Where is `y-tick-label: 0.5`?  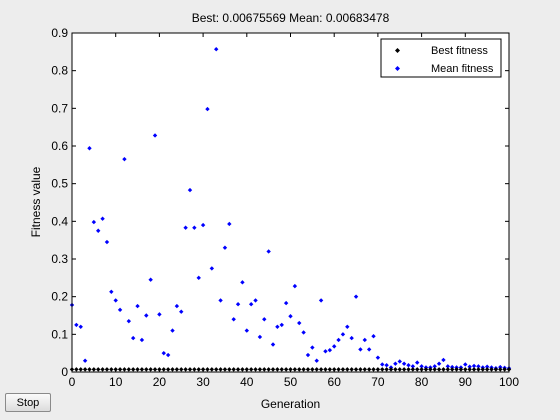 y-tick-label: 0.5 is located at coordinates (59, 184).